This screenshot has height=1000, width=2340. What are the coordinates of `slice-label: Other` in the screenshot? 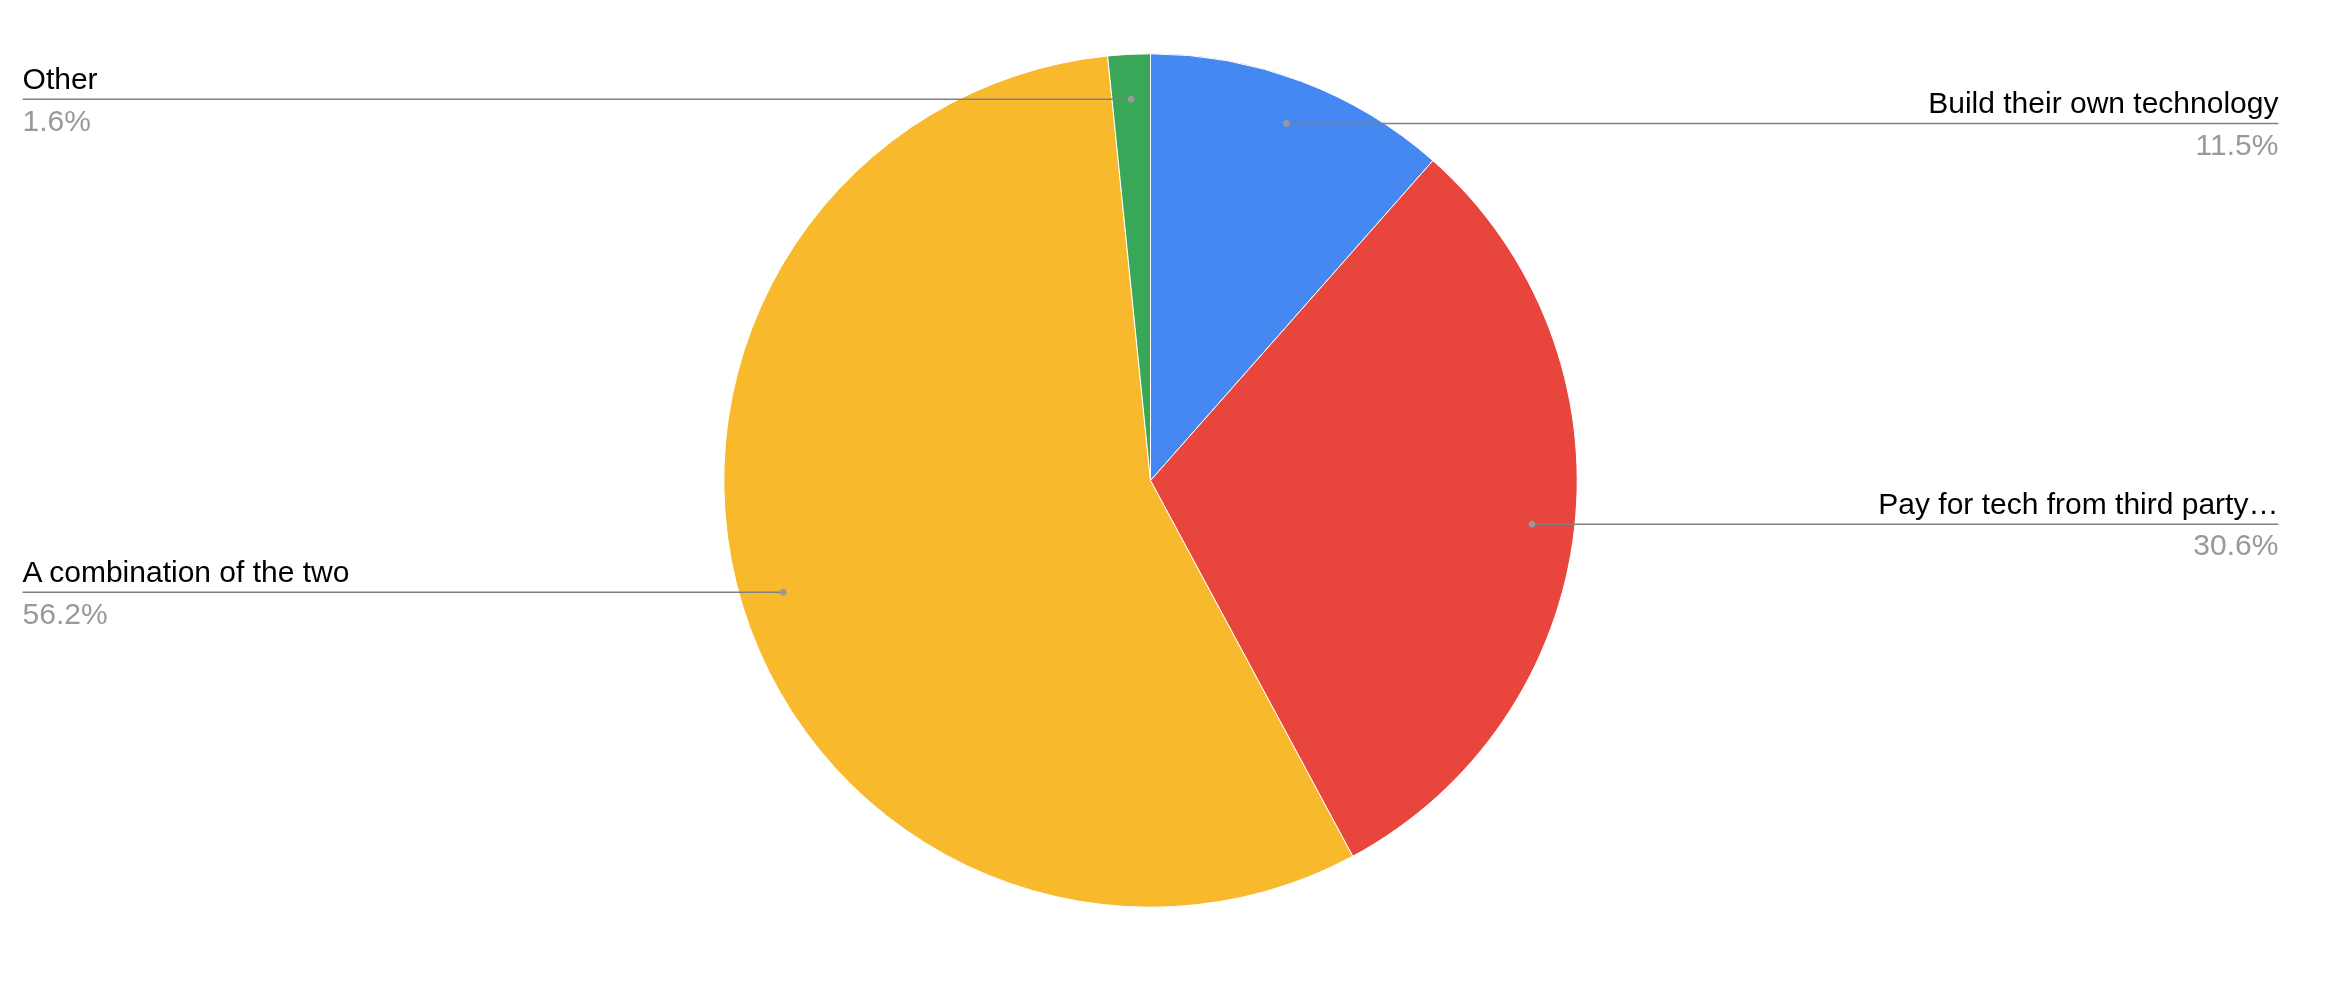 It's located at (60, 79).